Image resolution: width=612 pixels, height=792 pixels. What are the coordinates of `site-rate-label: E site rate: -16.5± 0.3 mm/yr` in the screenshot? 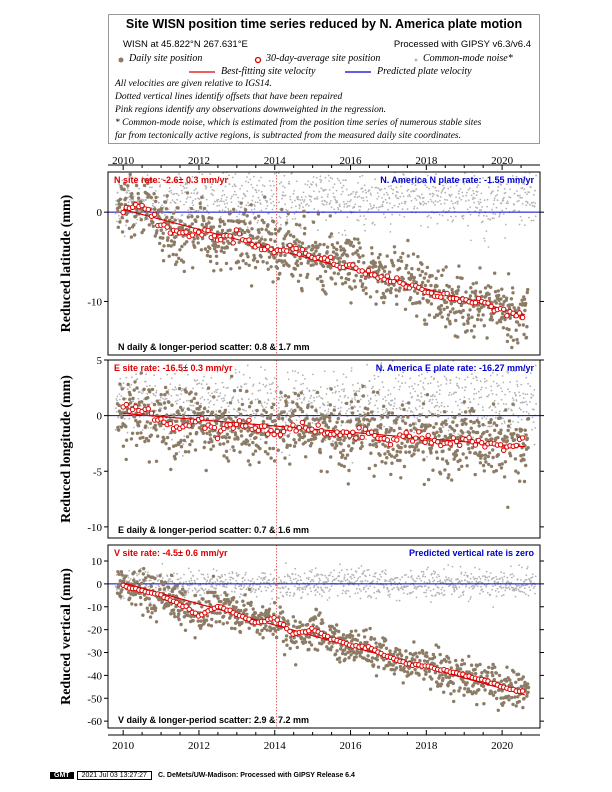 It's located at (173, 368).